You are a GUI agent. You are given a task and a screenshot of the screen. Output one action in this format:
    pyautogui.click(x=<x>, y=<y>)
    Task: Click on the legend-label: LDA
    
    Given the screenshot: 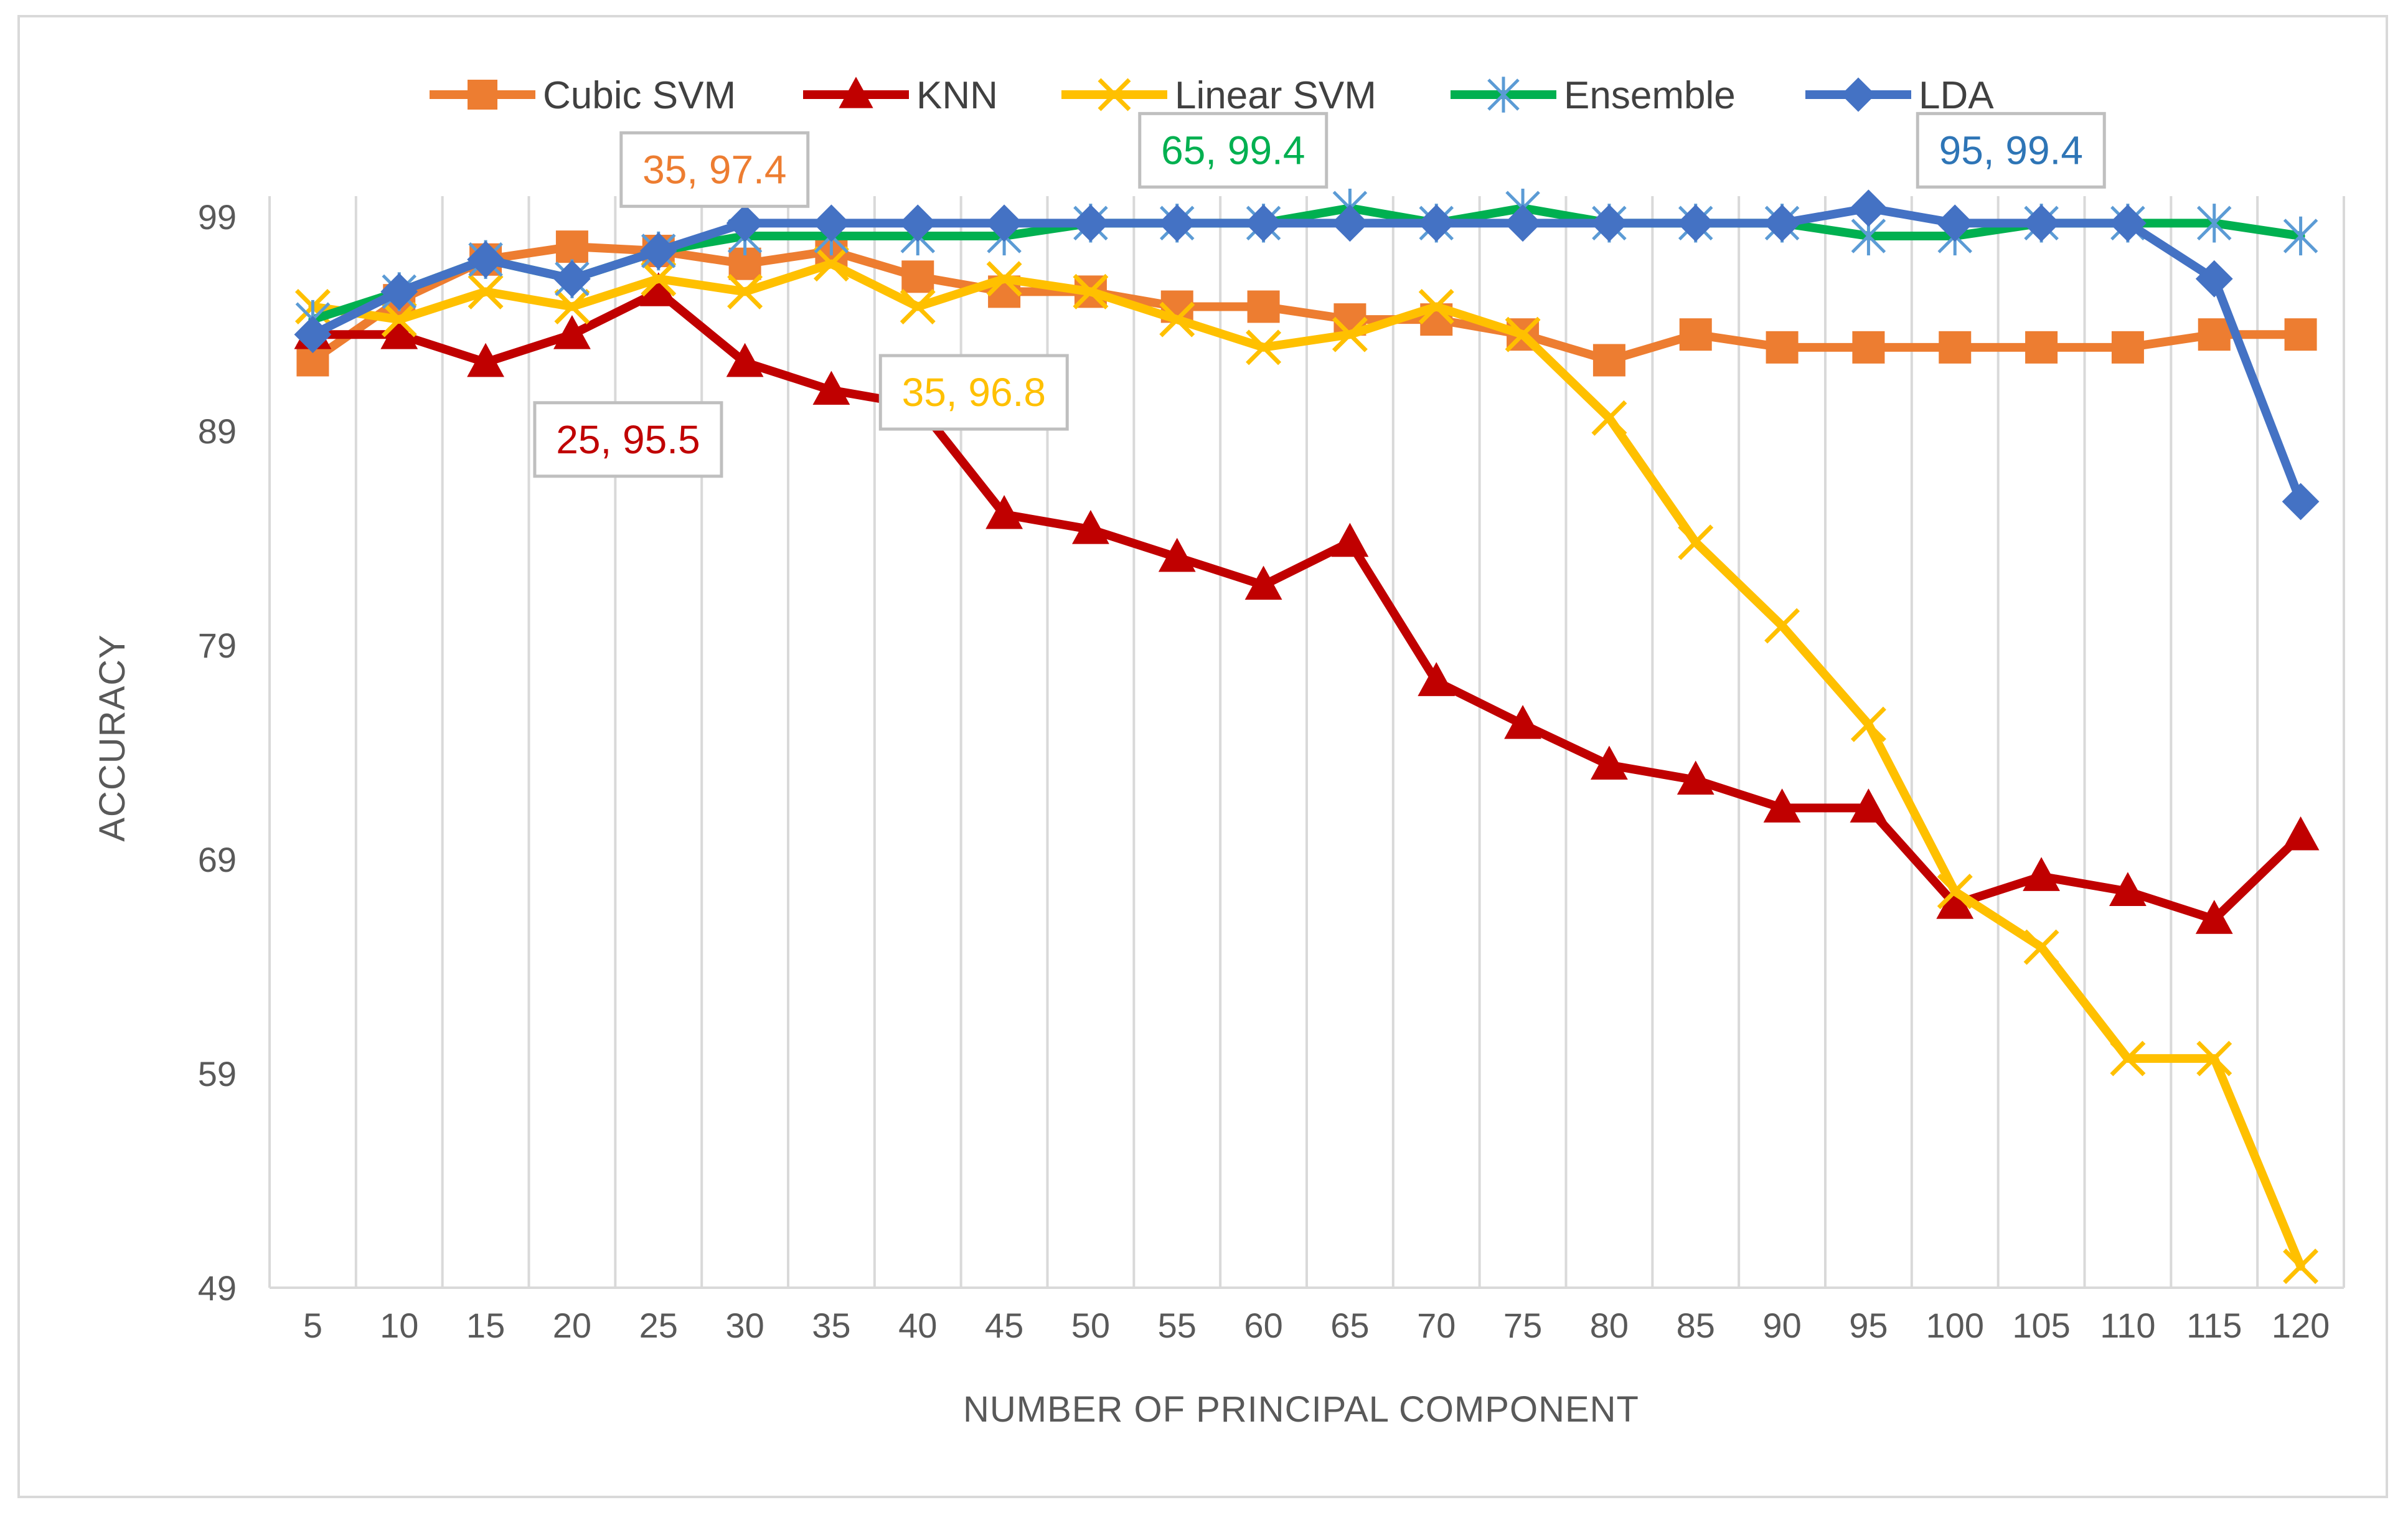 What is the action you would take?
    pyautogui.click(x=1957, y=95)
    